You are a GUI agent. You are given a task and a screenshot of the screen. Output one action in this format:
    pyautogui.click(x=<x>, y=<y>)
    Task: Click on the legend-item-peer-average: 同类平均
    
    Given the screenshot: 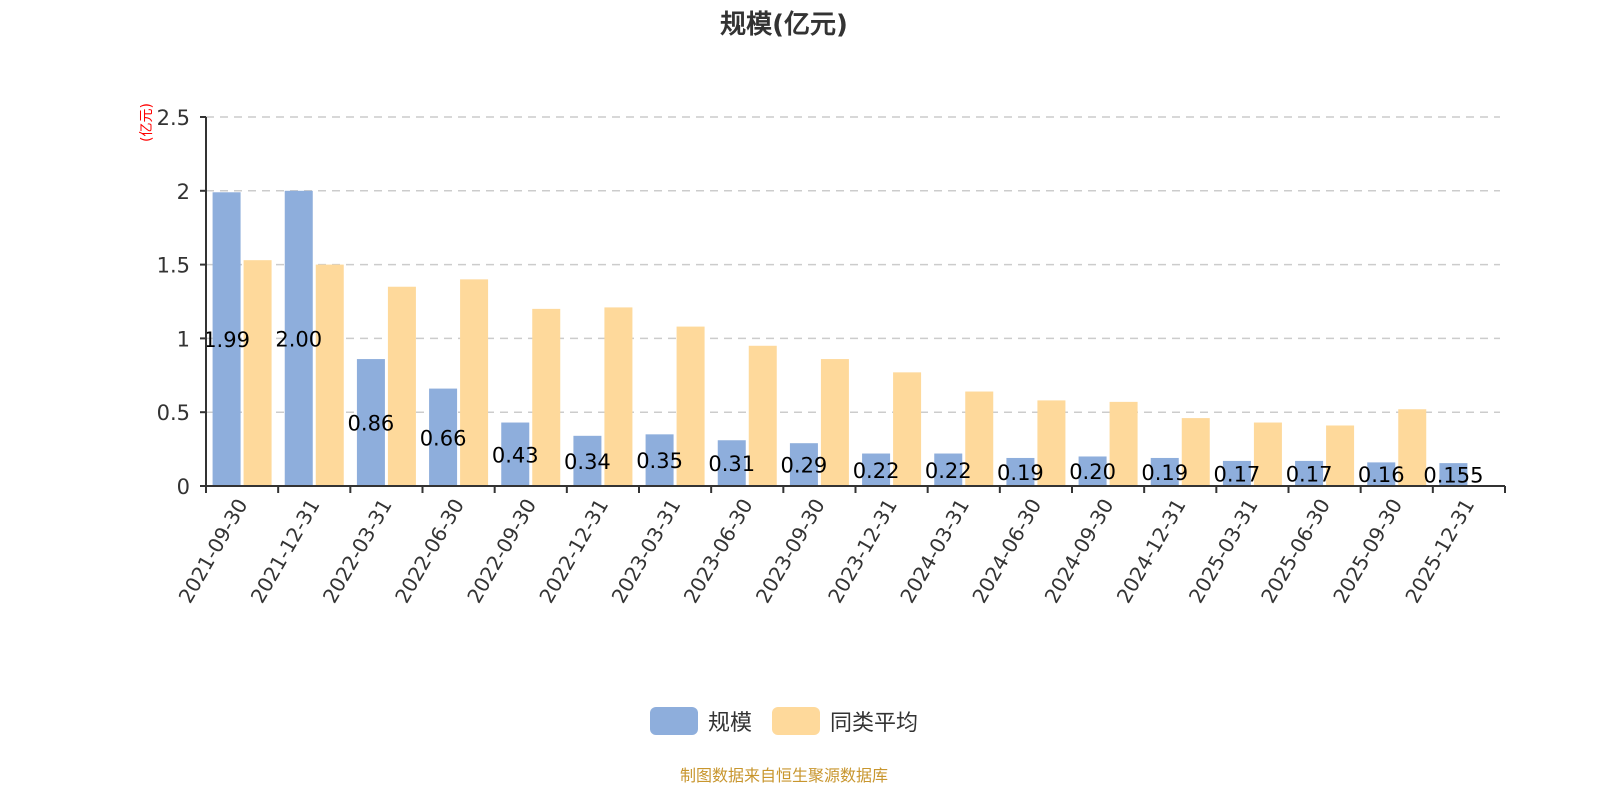 What is the action you would take?
    pyautogui.click(x=845, y=721)
    